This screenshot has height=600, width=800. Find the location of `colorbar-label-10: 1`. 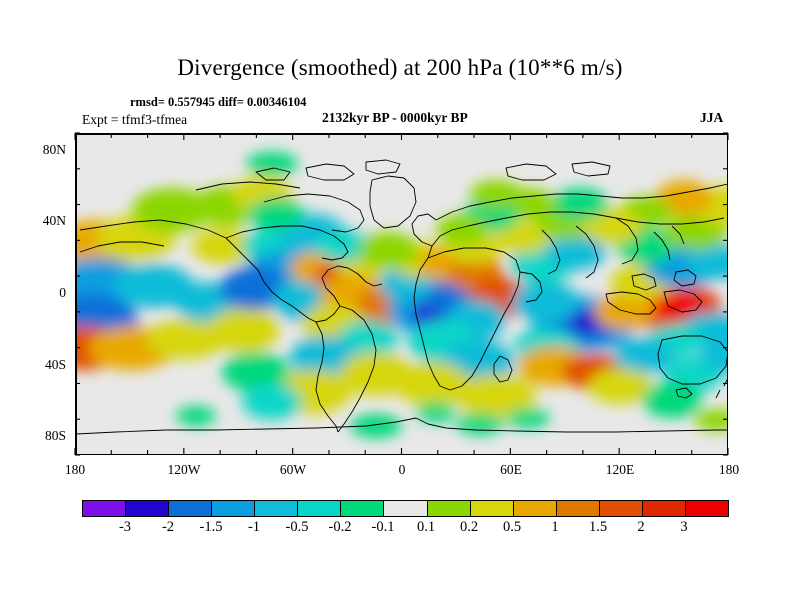

colorbar-label-10: 1 is located at coordinates (555, 527).